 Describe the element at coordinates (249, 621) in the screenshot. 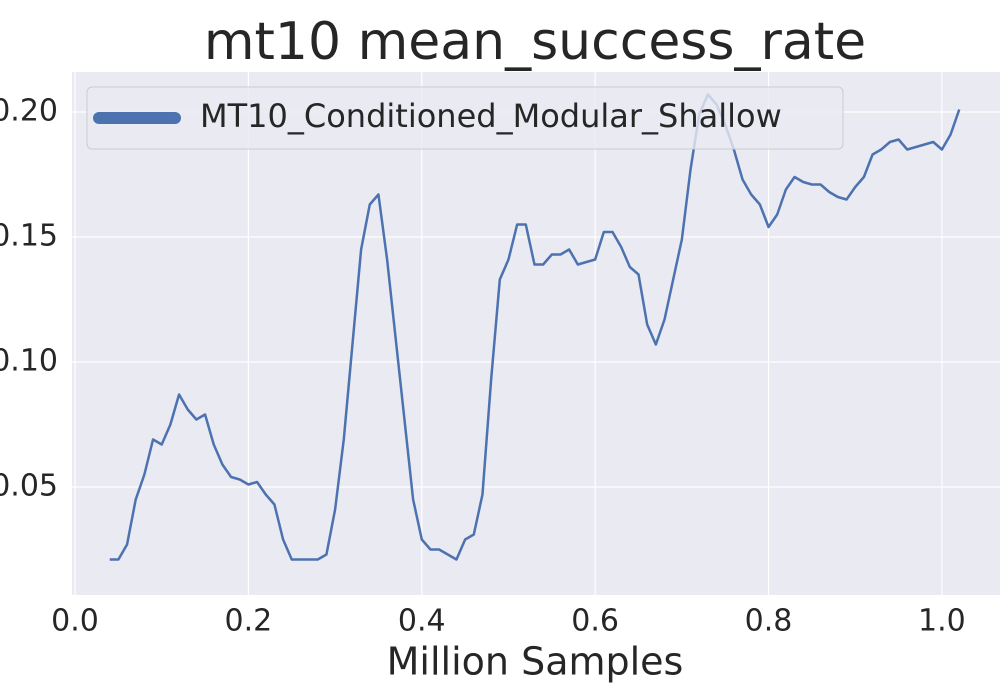

I see `x-tick-label: 0.2` at that location.